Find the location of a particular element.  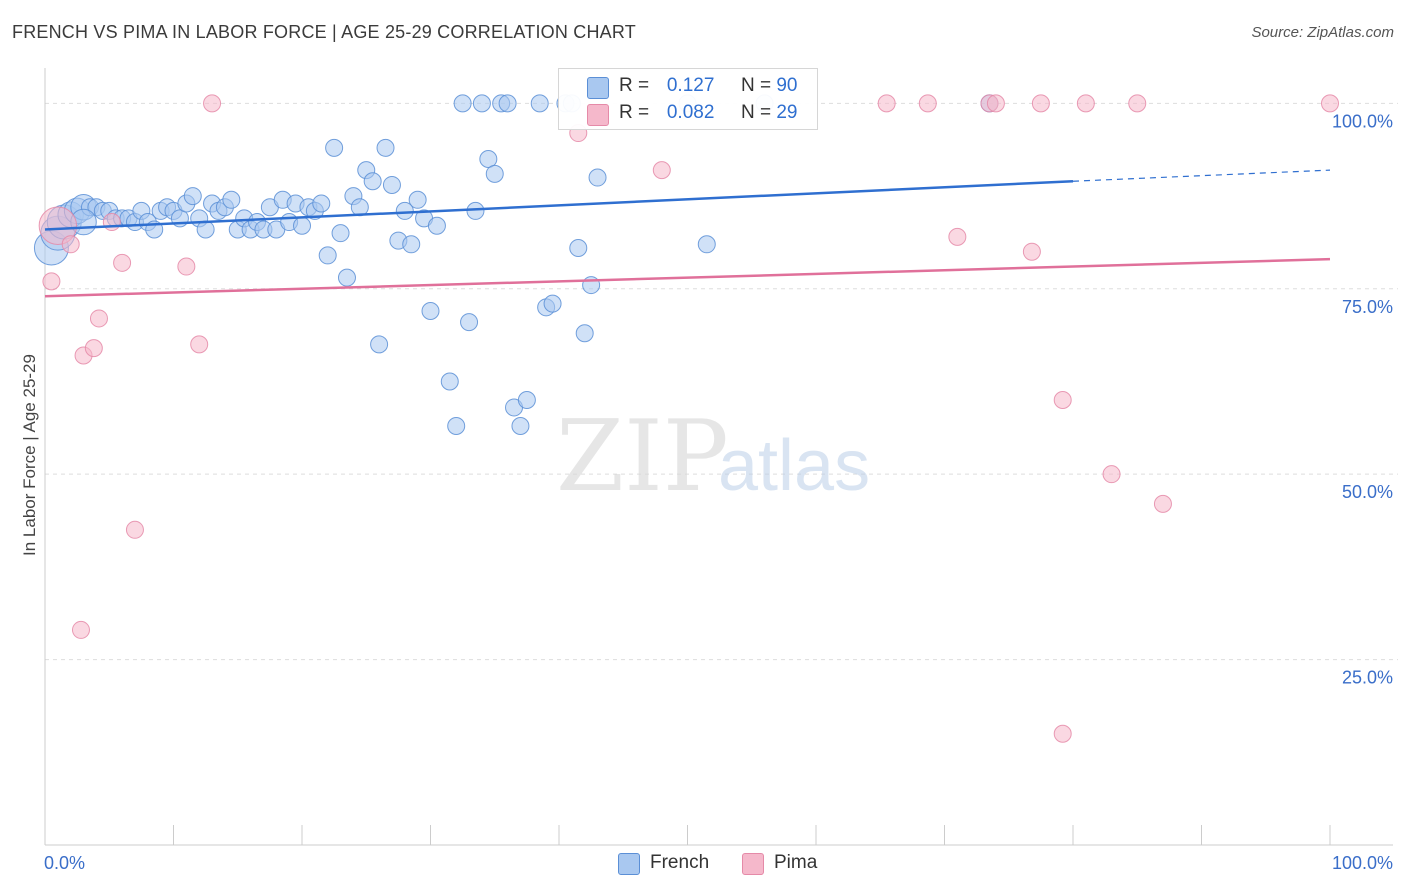

series-label-french: French is located at coordinates (680, 862).